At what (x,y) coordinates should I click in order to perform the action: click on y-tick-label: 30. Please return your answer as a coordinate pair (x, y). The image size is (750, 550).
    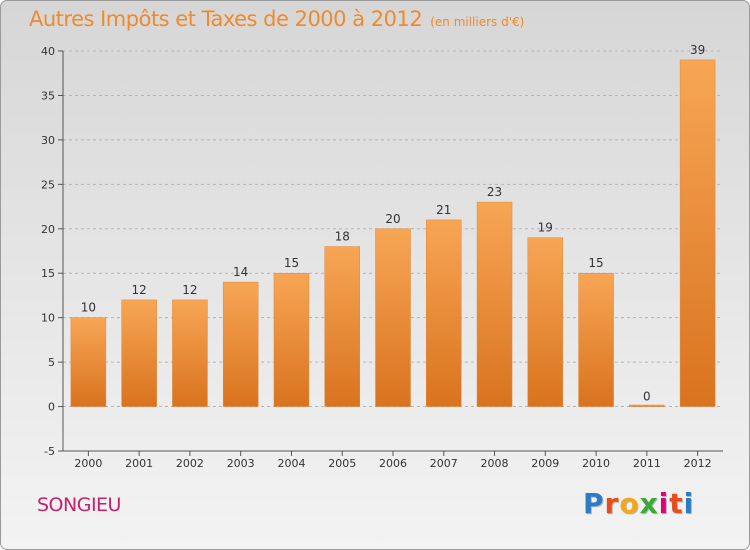
    Looking at the image, I should click on (48, 140).